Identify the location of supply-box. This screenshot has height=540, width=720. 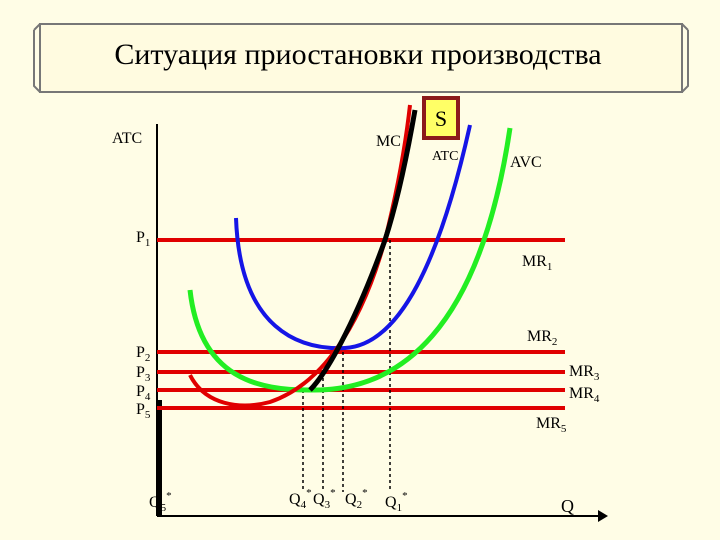
(441, 118).